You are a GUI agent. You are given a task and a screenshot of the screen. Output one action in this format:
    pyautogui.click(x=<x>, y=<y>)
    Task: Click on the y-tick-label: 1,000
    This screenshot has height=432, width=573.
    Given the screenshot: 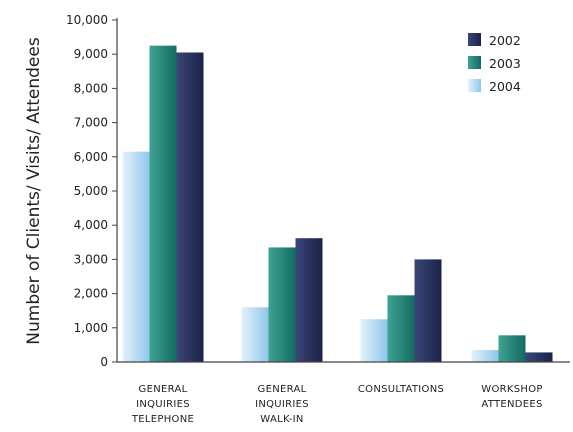 What is the action you would take?
    pyautogui.click(x=91, y=328)
    